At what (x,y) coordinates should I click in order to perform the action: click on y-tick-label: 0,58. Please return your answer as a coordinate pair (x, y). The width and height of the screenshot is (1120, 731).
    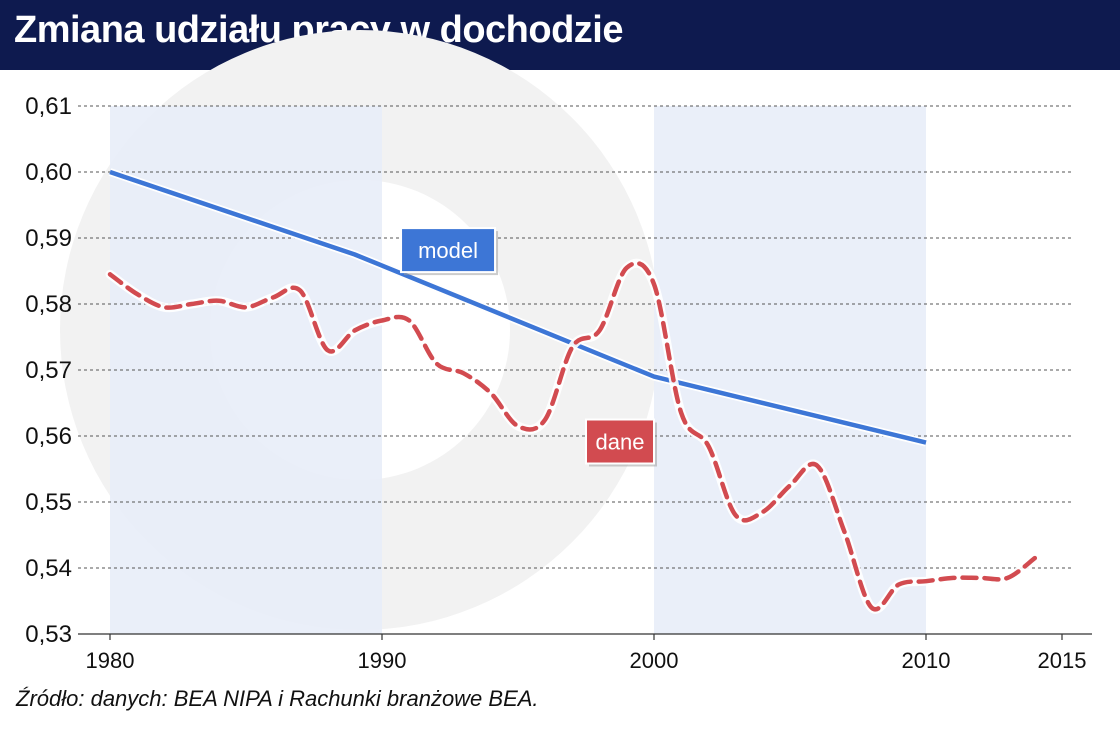
    Looking at the image, I should click on (48, 304).